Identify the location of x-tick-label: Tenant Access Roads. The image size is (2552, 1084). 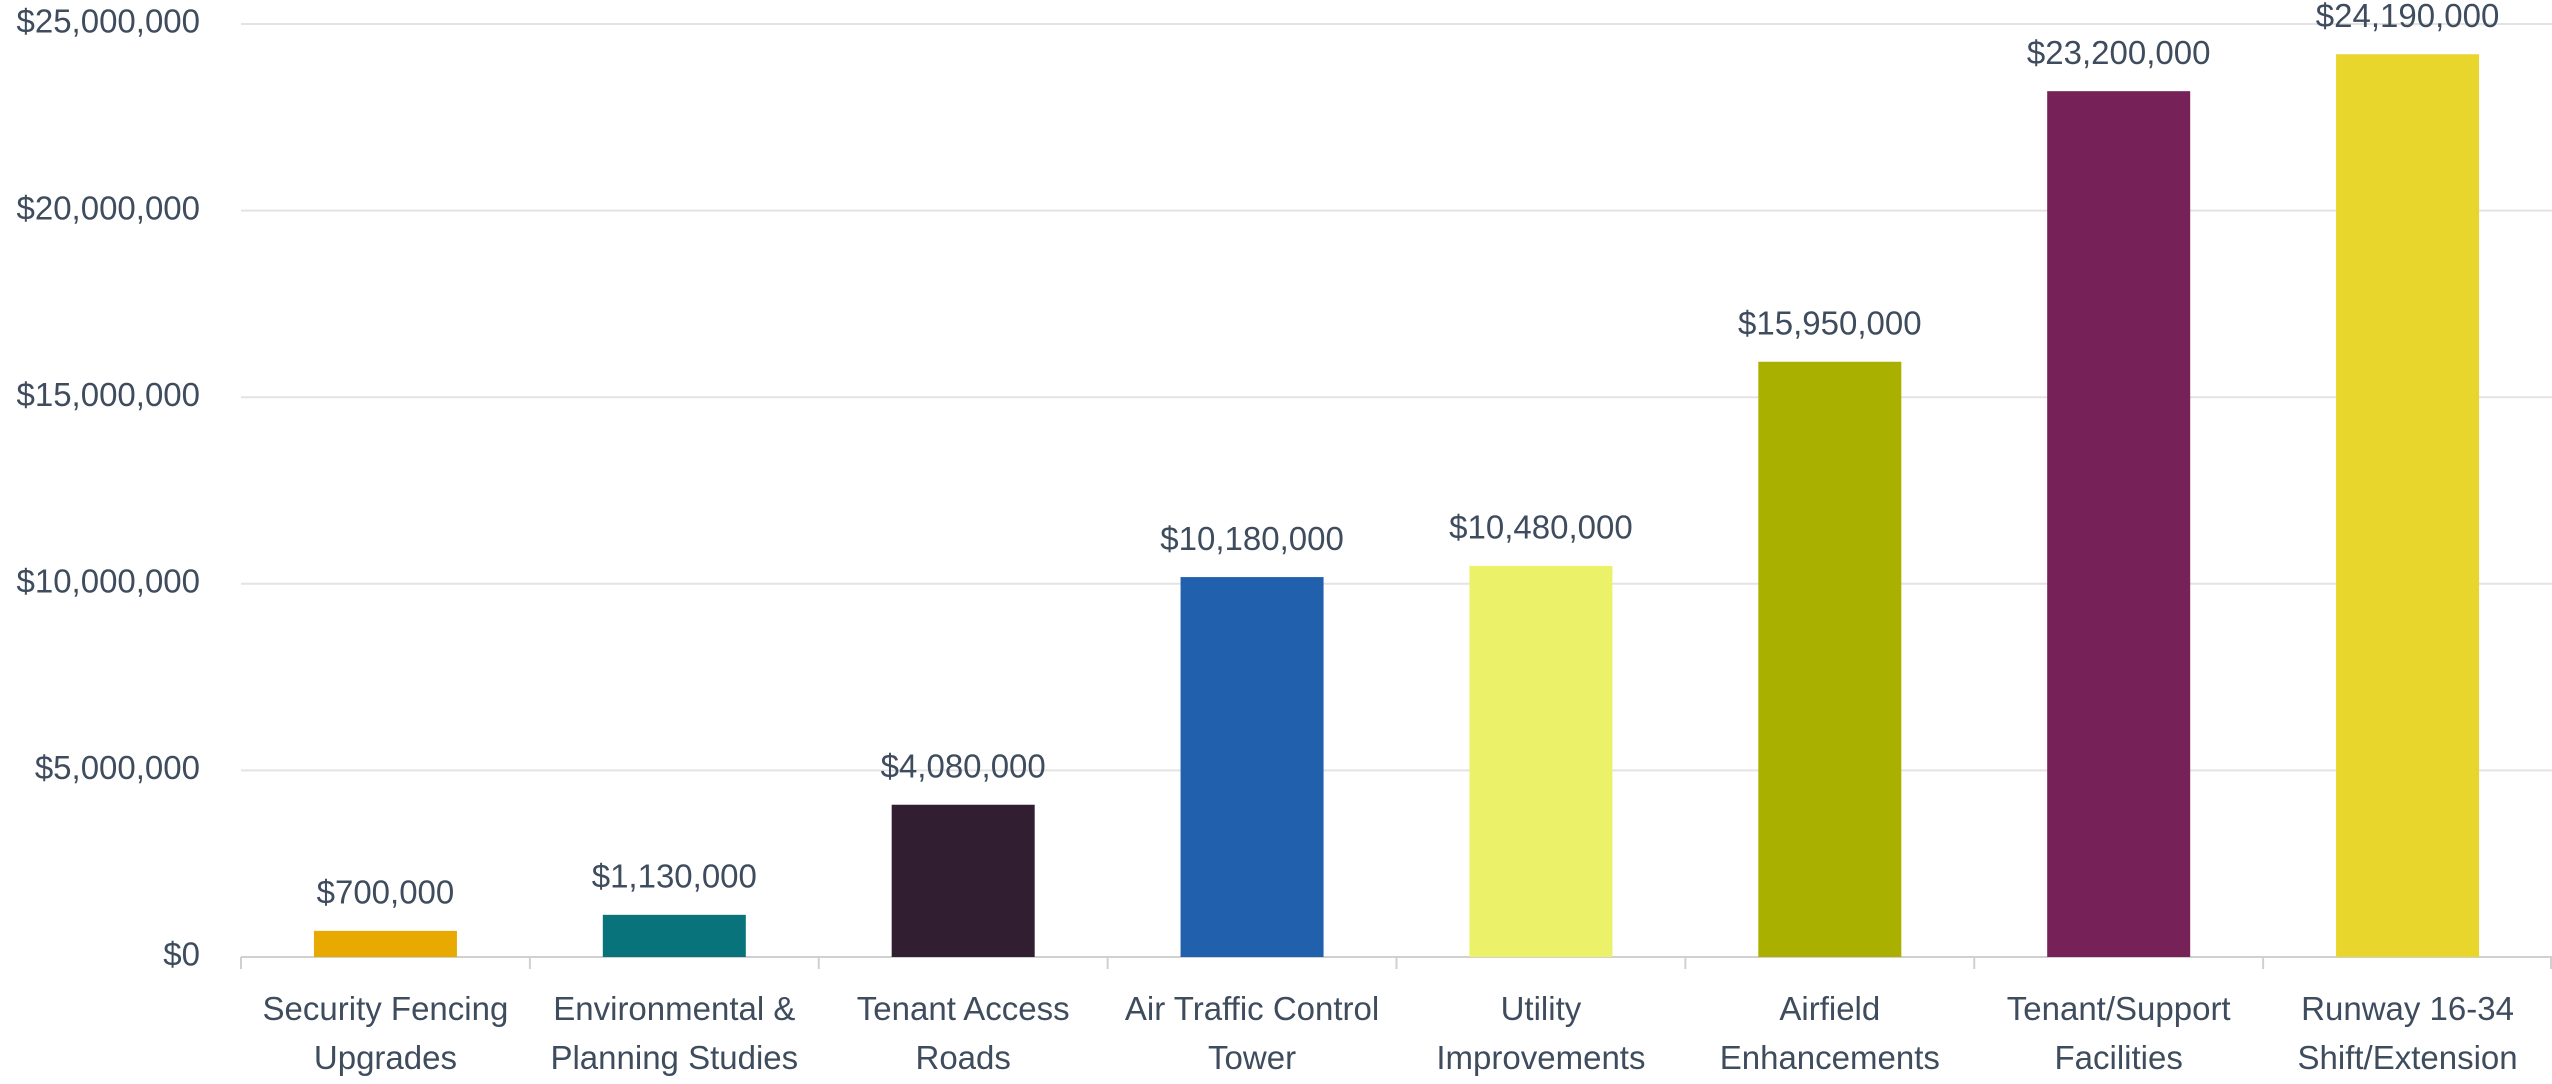
(963, 1033).